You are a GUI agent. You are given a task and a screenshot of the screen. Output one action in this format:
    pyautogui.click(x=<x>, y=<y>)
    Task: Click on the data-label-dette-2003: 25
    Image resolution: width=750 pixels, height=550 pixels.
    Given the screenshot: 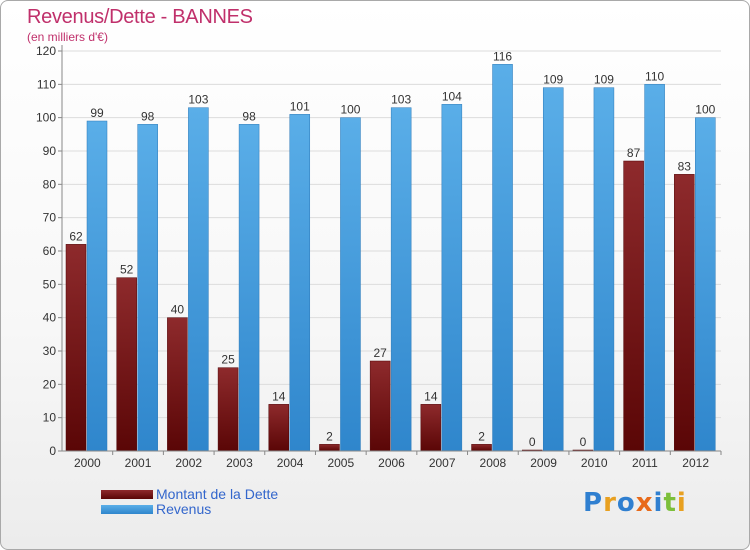 What is the action you would take?
    pyautogui.click(x=228, y=360)
    